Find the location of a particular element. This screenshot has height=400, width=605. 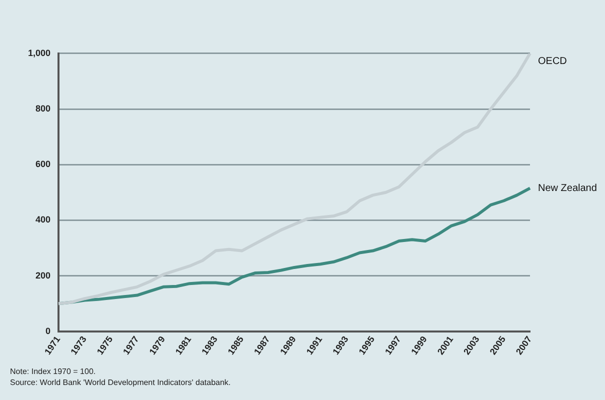

y-tick-label: 600 is located at coordinates (43, 164).